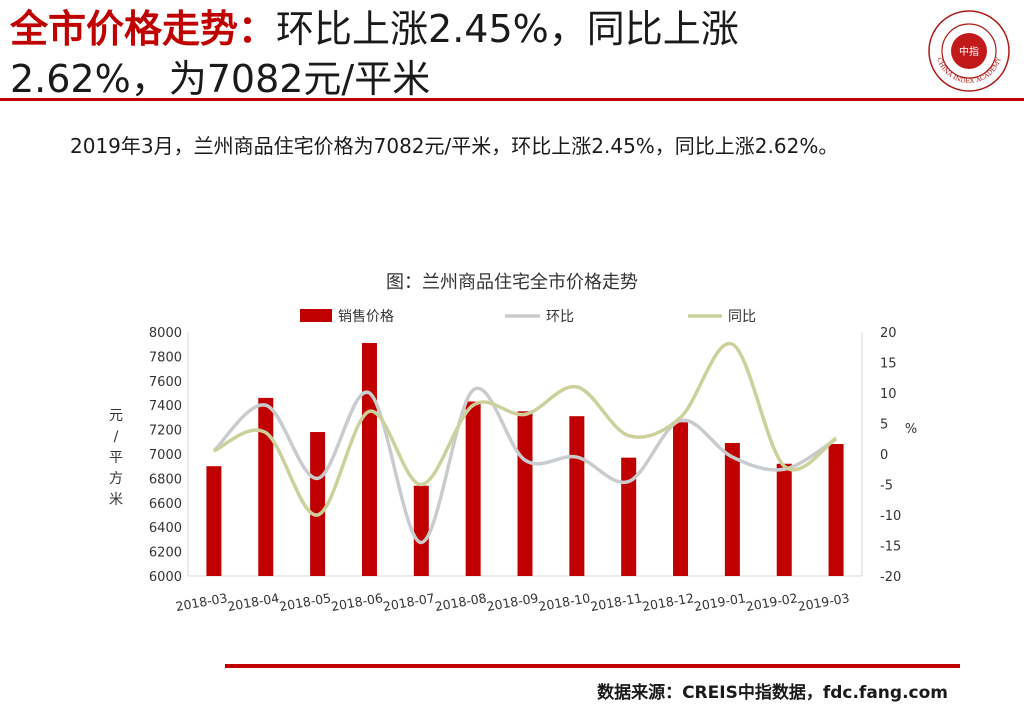 This screenshot has width=1024, height=709. I want to click on x-tick-label: 2018-12, so click(668, 602).